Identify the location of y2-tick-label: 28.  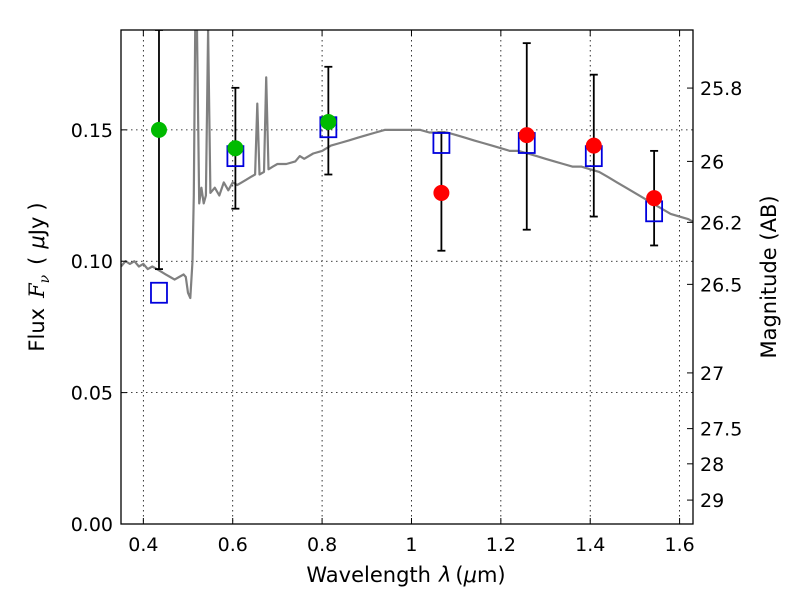
(712, 465).